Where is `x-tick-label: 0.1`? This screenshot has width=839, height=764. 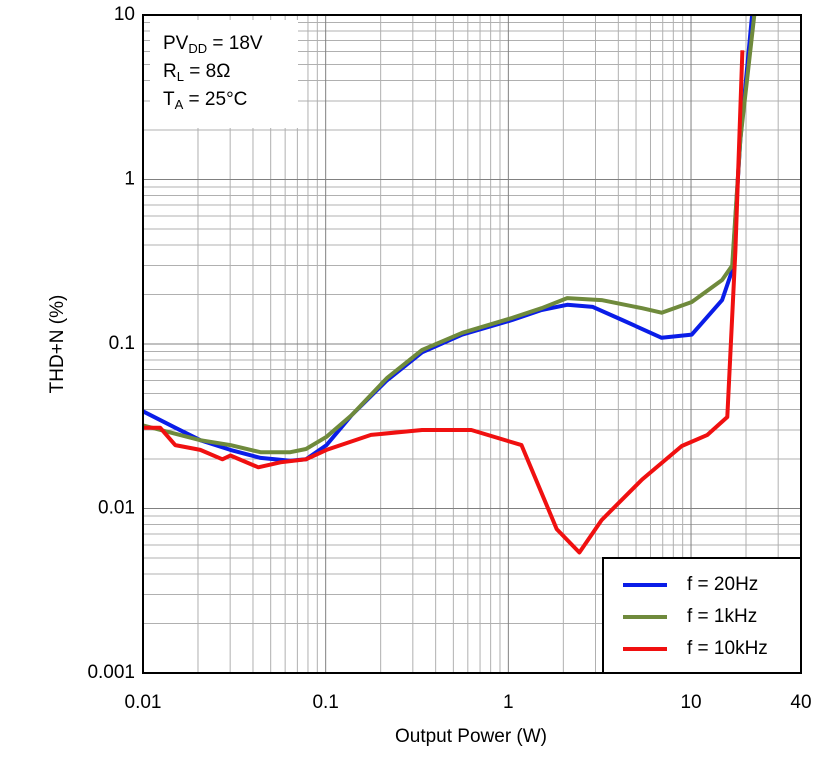 x-tick-label: 0.1 is located at coordinates (325, 702).